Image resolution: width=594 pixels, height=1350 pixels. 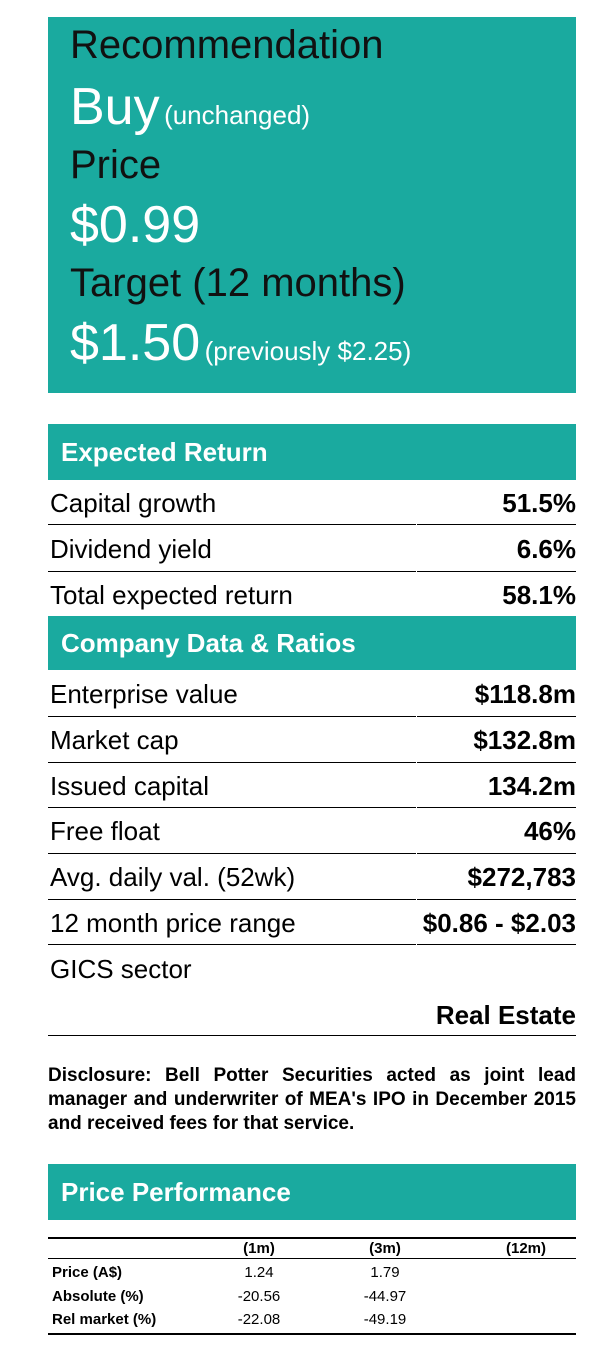 What do you see at coordinates (312, 1258) in the screenshot?
I see `header-rule` at bounding box center [312, 1258].